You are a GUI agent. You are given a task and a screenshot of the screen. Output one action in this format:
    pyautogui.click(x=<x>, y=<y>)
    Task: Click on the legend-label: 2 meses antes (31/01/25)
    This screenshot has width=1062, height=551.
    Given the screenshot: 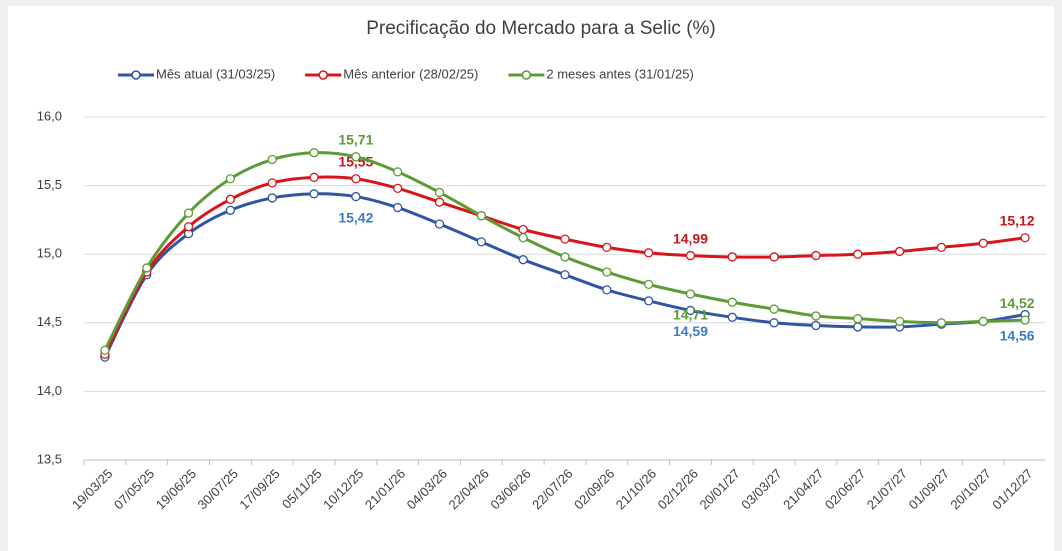 What is the action you would take?
    pyautogui.click(x=619, y=73)
    